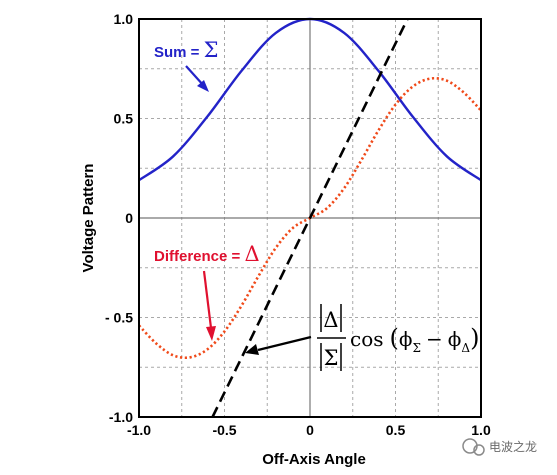 Image resolution: width=557 pixels, height=475 pixels. I want to click on y-tick-label: 0.5, so click(124, 119).